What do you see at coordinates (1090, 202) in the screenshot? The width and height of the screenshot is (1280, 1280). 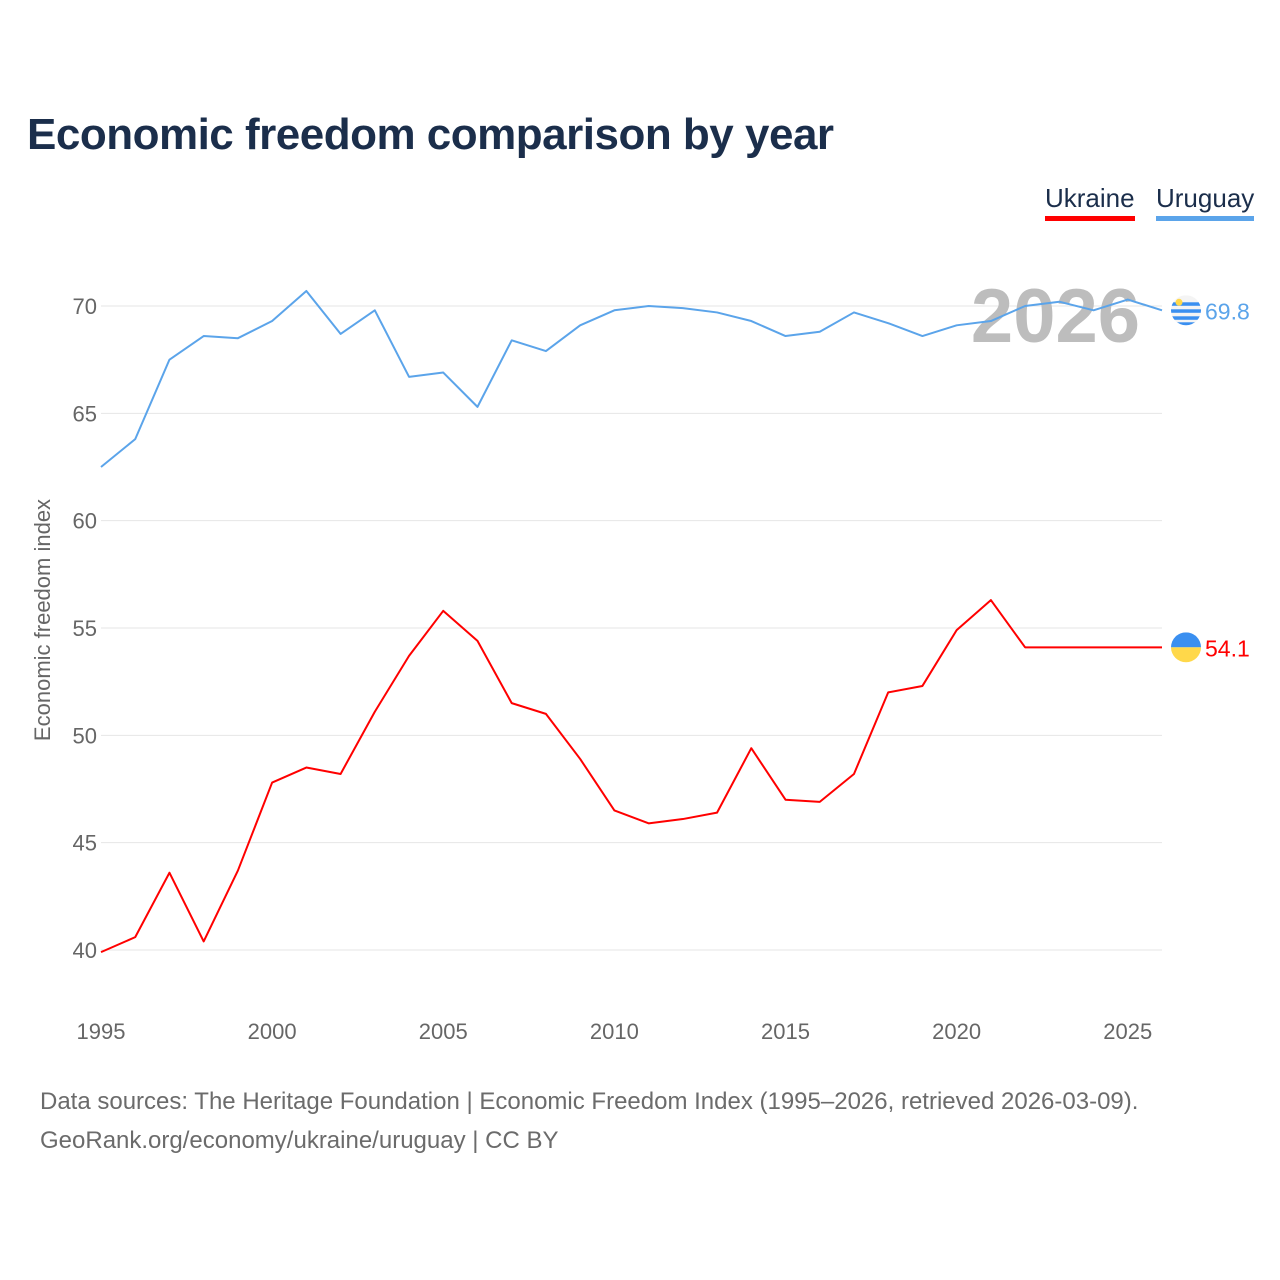 I see `legend-ukraine: Ukraine` at bounding box center [1090, 202].